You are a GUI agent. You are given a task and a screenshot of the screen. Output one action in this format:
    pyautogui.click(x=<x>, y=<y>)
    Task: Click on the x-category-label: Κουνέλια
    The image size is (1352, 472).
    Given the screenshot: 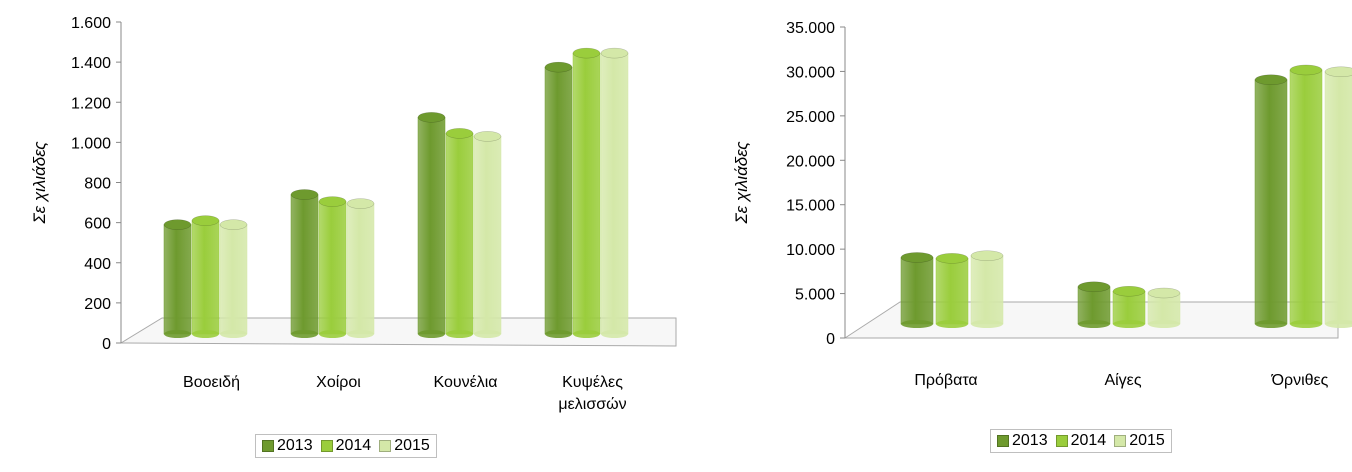 What is the action you would take?
    pyautogui.click(x=465, y=382)
    